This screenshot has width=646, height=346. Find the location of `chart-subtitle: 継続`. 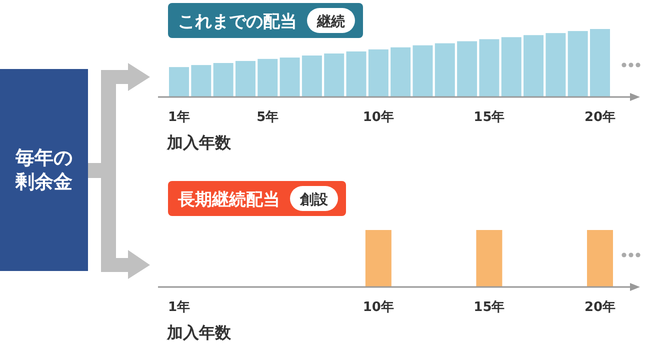

chart-subtitle: 継続 is located at coordinates (330, 22).